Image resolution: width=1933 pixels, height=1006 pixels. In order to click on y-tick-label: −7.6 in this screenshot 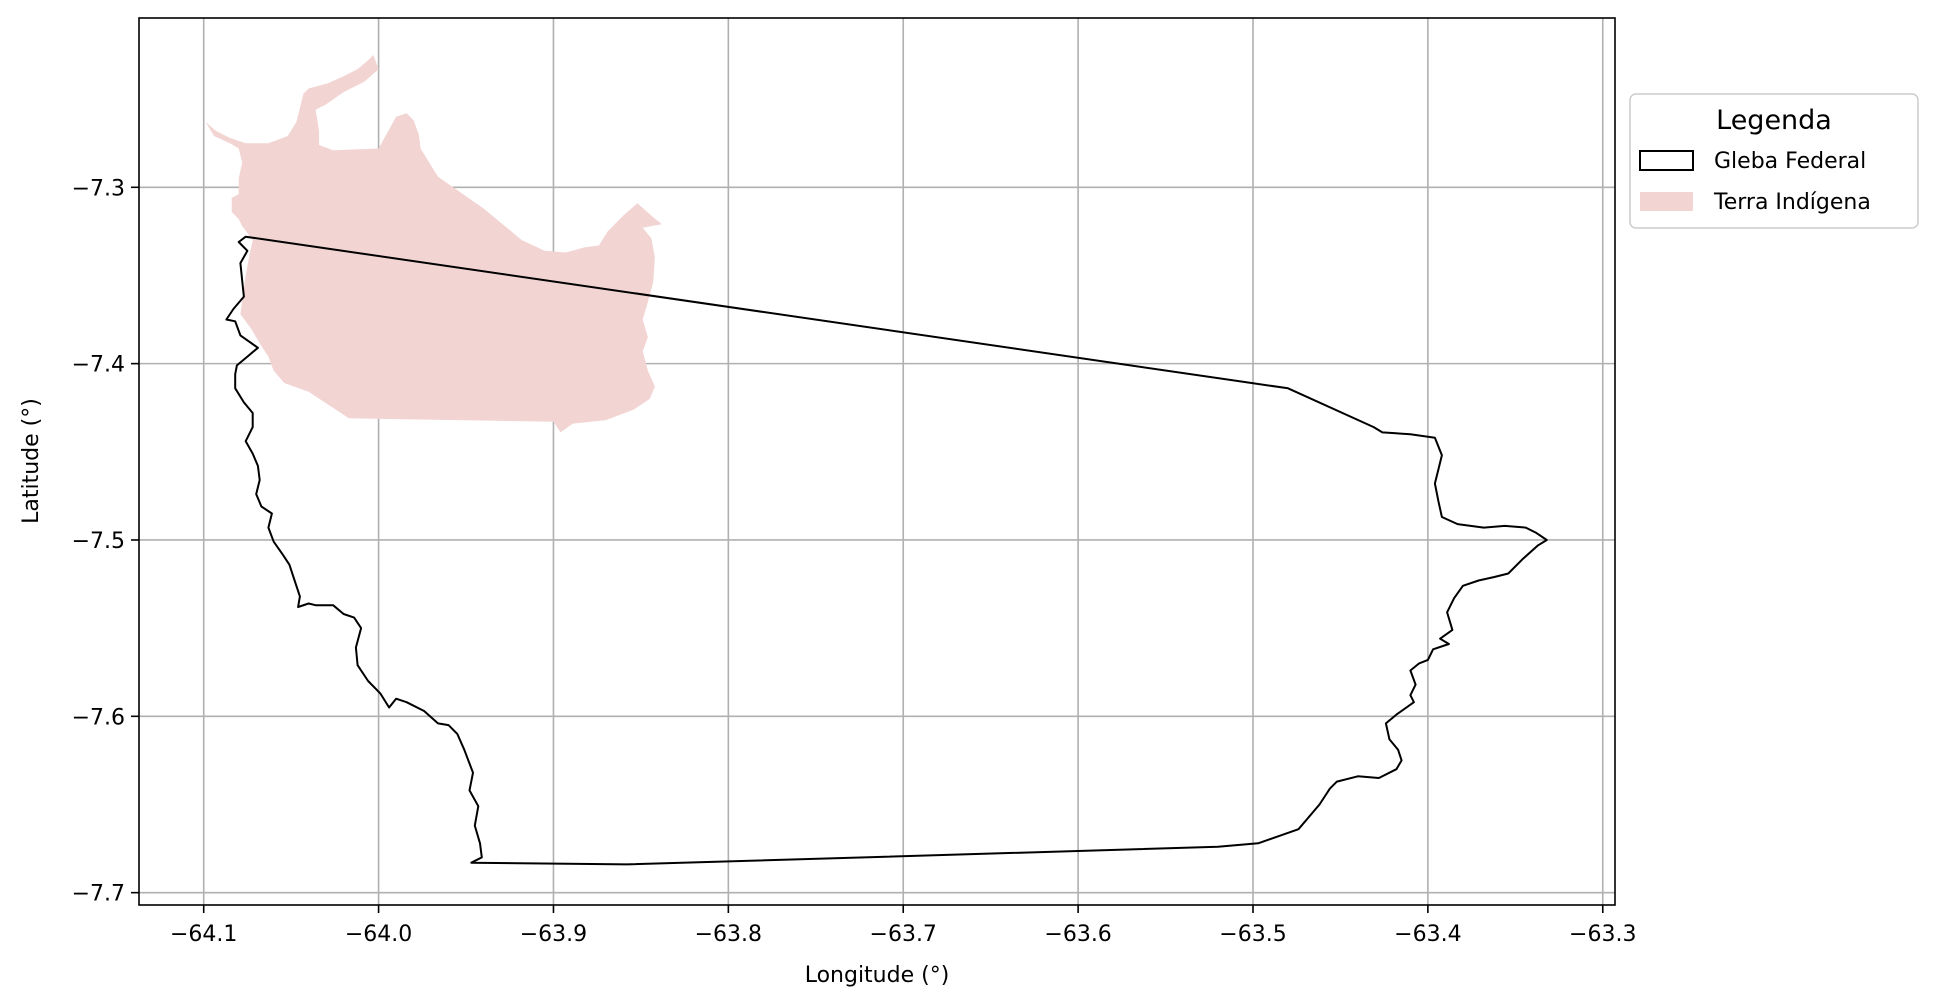, I will do `click(98, 717)`.